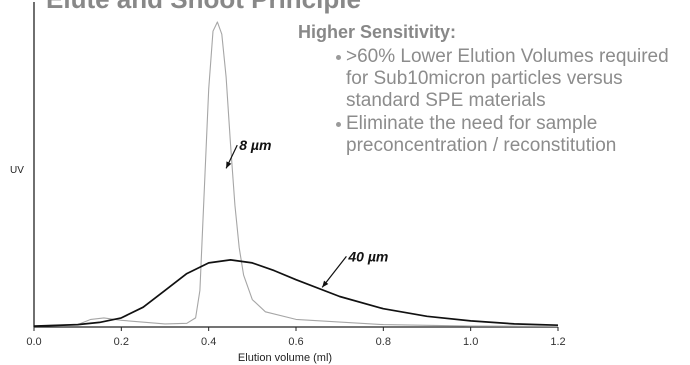 This screenshot has height=365, width=690. Describe the element at coordinates (295, 342) in the screenshot. I see `x-tick-label: 0.6` at that location.